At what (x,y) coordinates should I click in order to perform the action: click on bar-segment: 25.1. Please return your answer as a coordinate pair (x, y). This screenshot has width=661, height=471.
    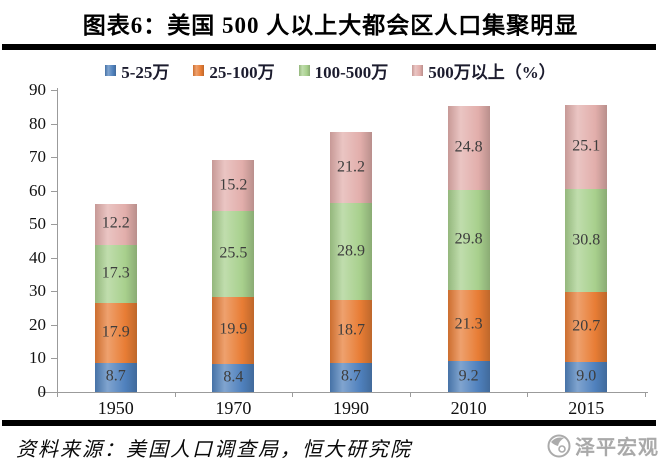
    Looking at the image, I should click on (586, 146).